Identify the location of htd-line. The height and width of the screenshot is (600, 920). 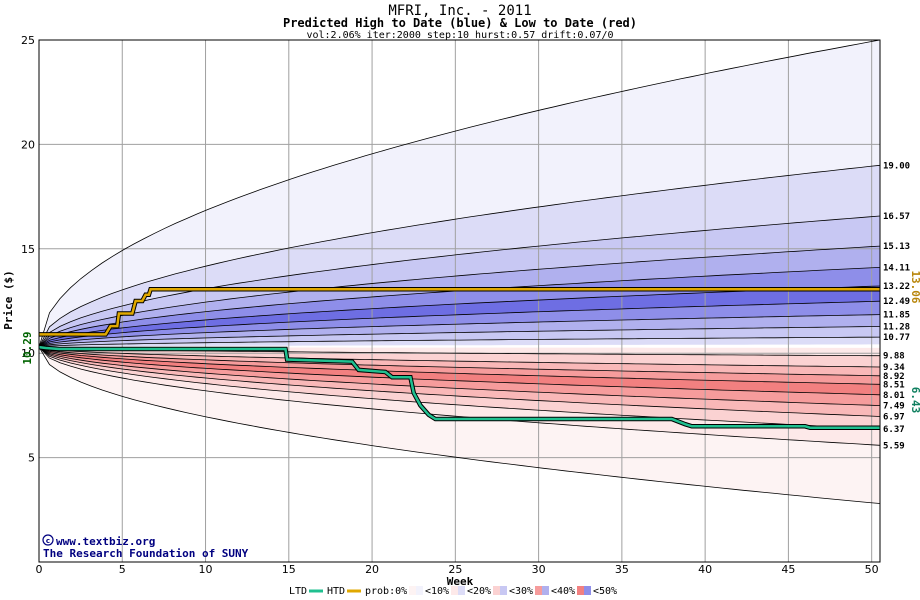
(459, 312).